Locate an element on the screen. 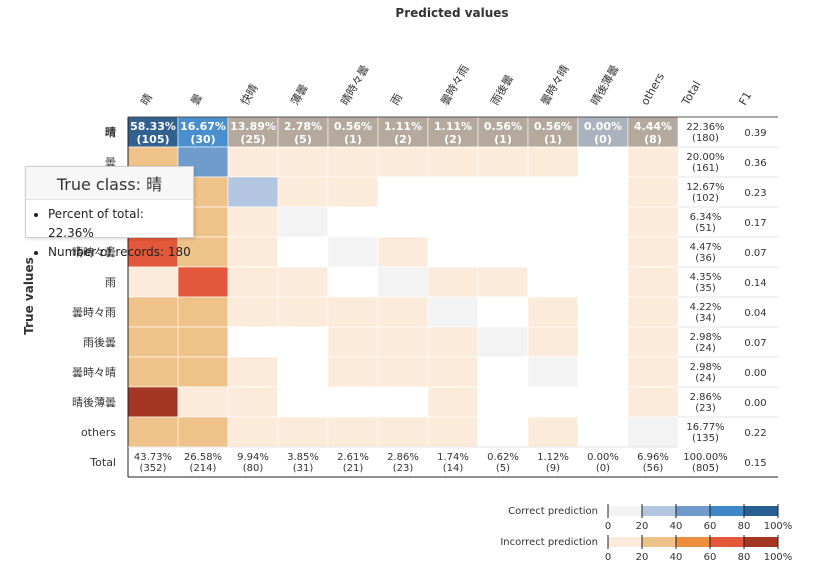 The height and width of the screenshot is (582, 833). legend-tick-label: 60 is located at coordinates (710, 526).